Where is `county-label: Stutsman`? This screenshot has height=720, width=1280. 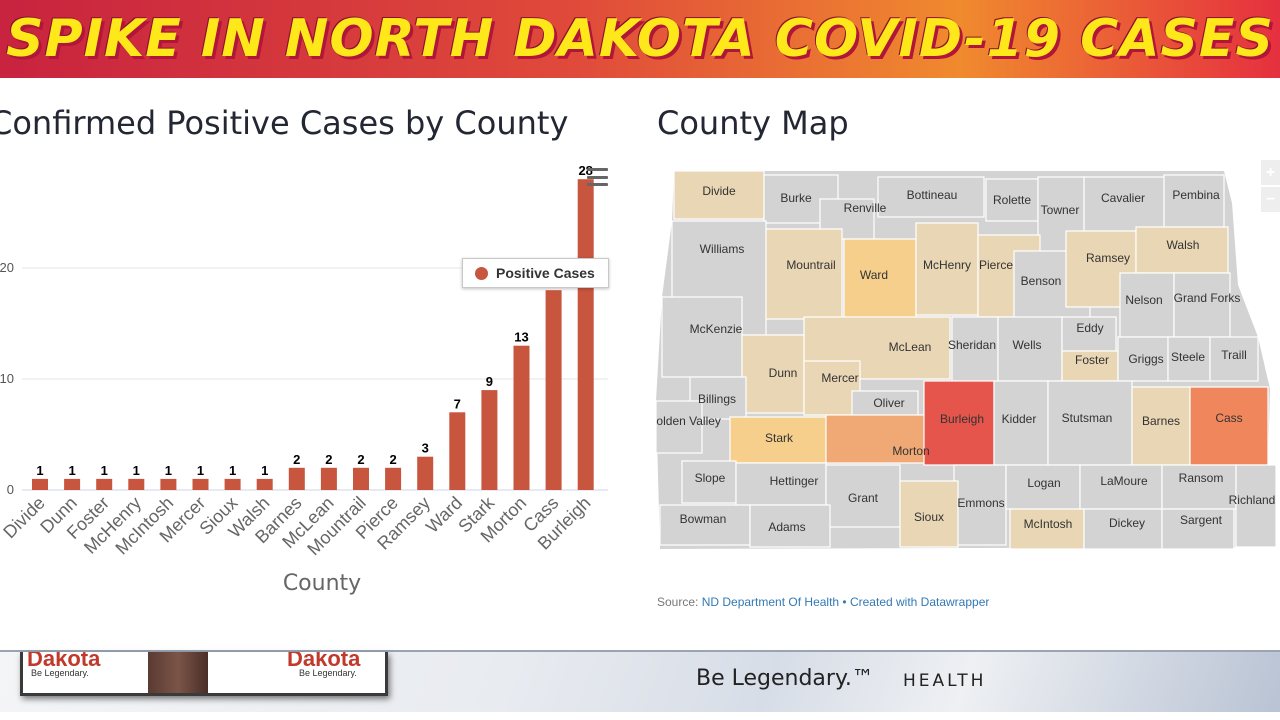 county-label: Stutsman is located at coordinates (1087, 418).